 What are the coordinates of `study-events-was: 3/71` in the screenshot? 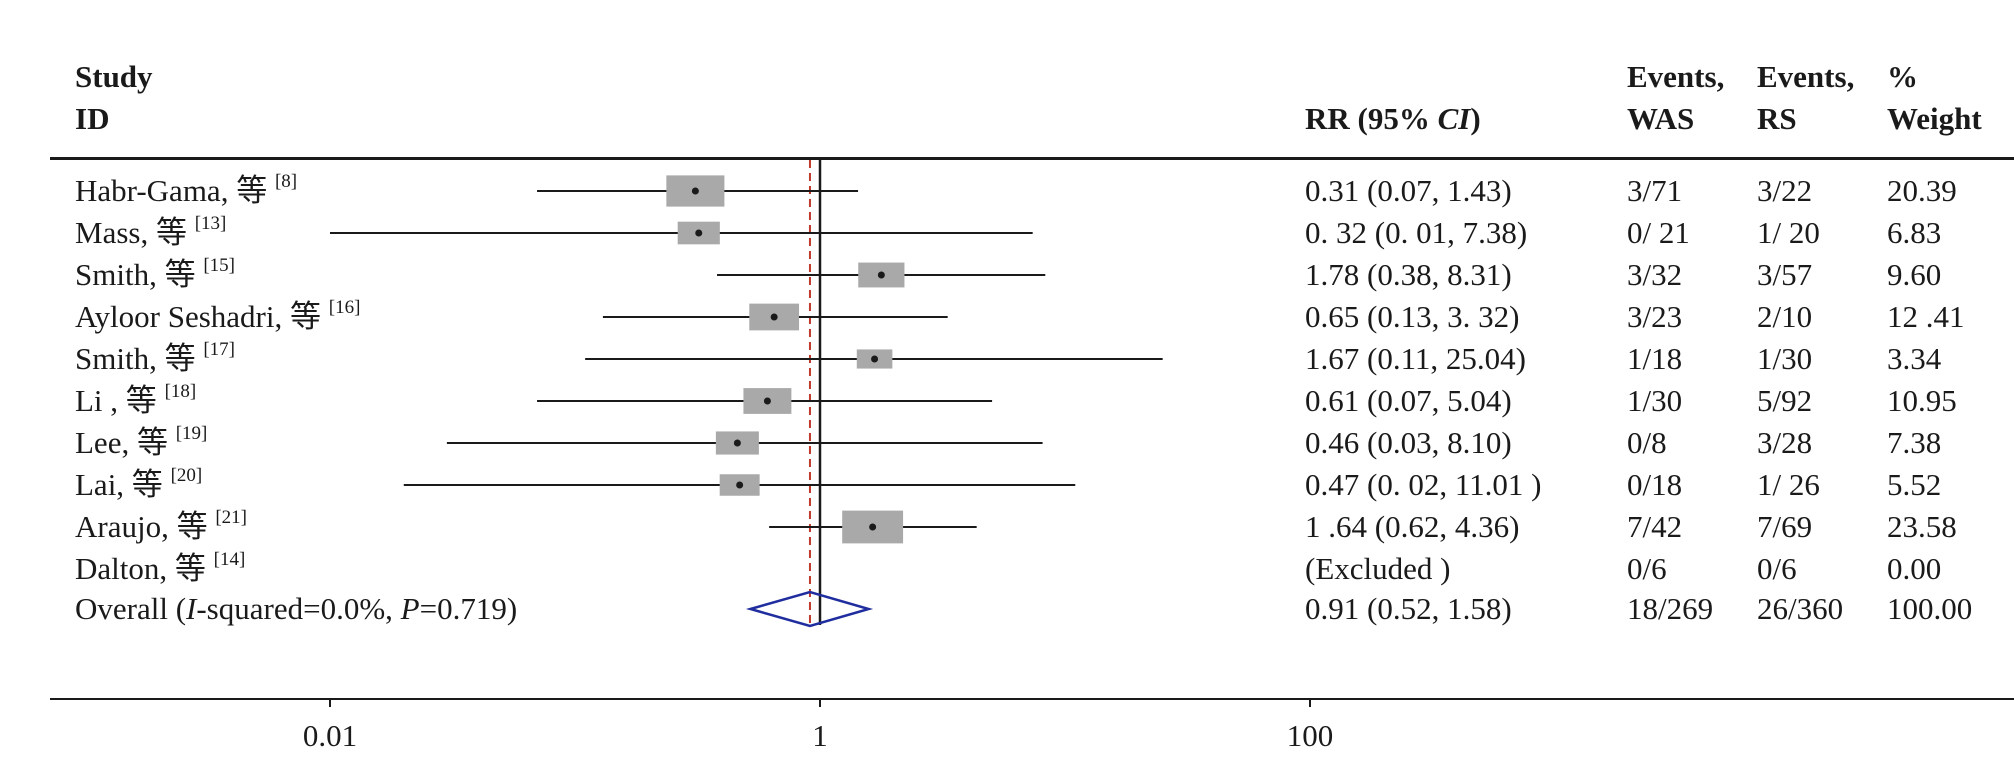 It's located at (1655, 190).